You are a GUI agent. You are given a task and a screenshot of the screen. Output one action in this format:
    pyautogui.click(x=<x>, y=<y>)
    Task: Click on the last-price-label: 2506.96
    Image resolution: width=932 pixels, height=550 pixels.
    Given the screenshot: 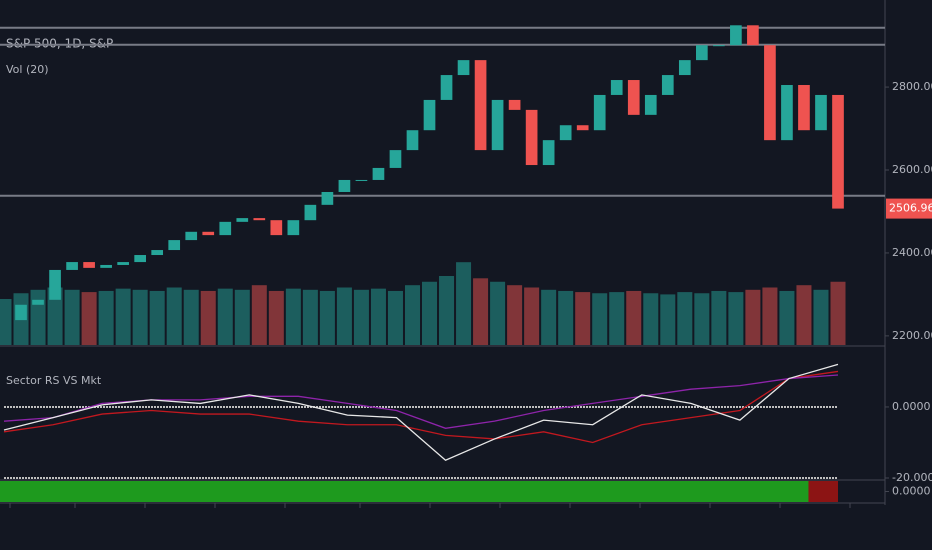 What is the action you would take?
    pyautogui.click(x=910, y=208)
    